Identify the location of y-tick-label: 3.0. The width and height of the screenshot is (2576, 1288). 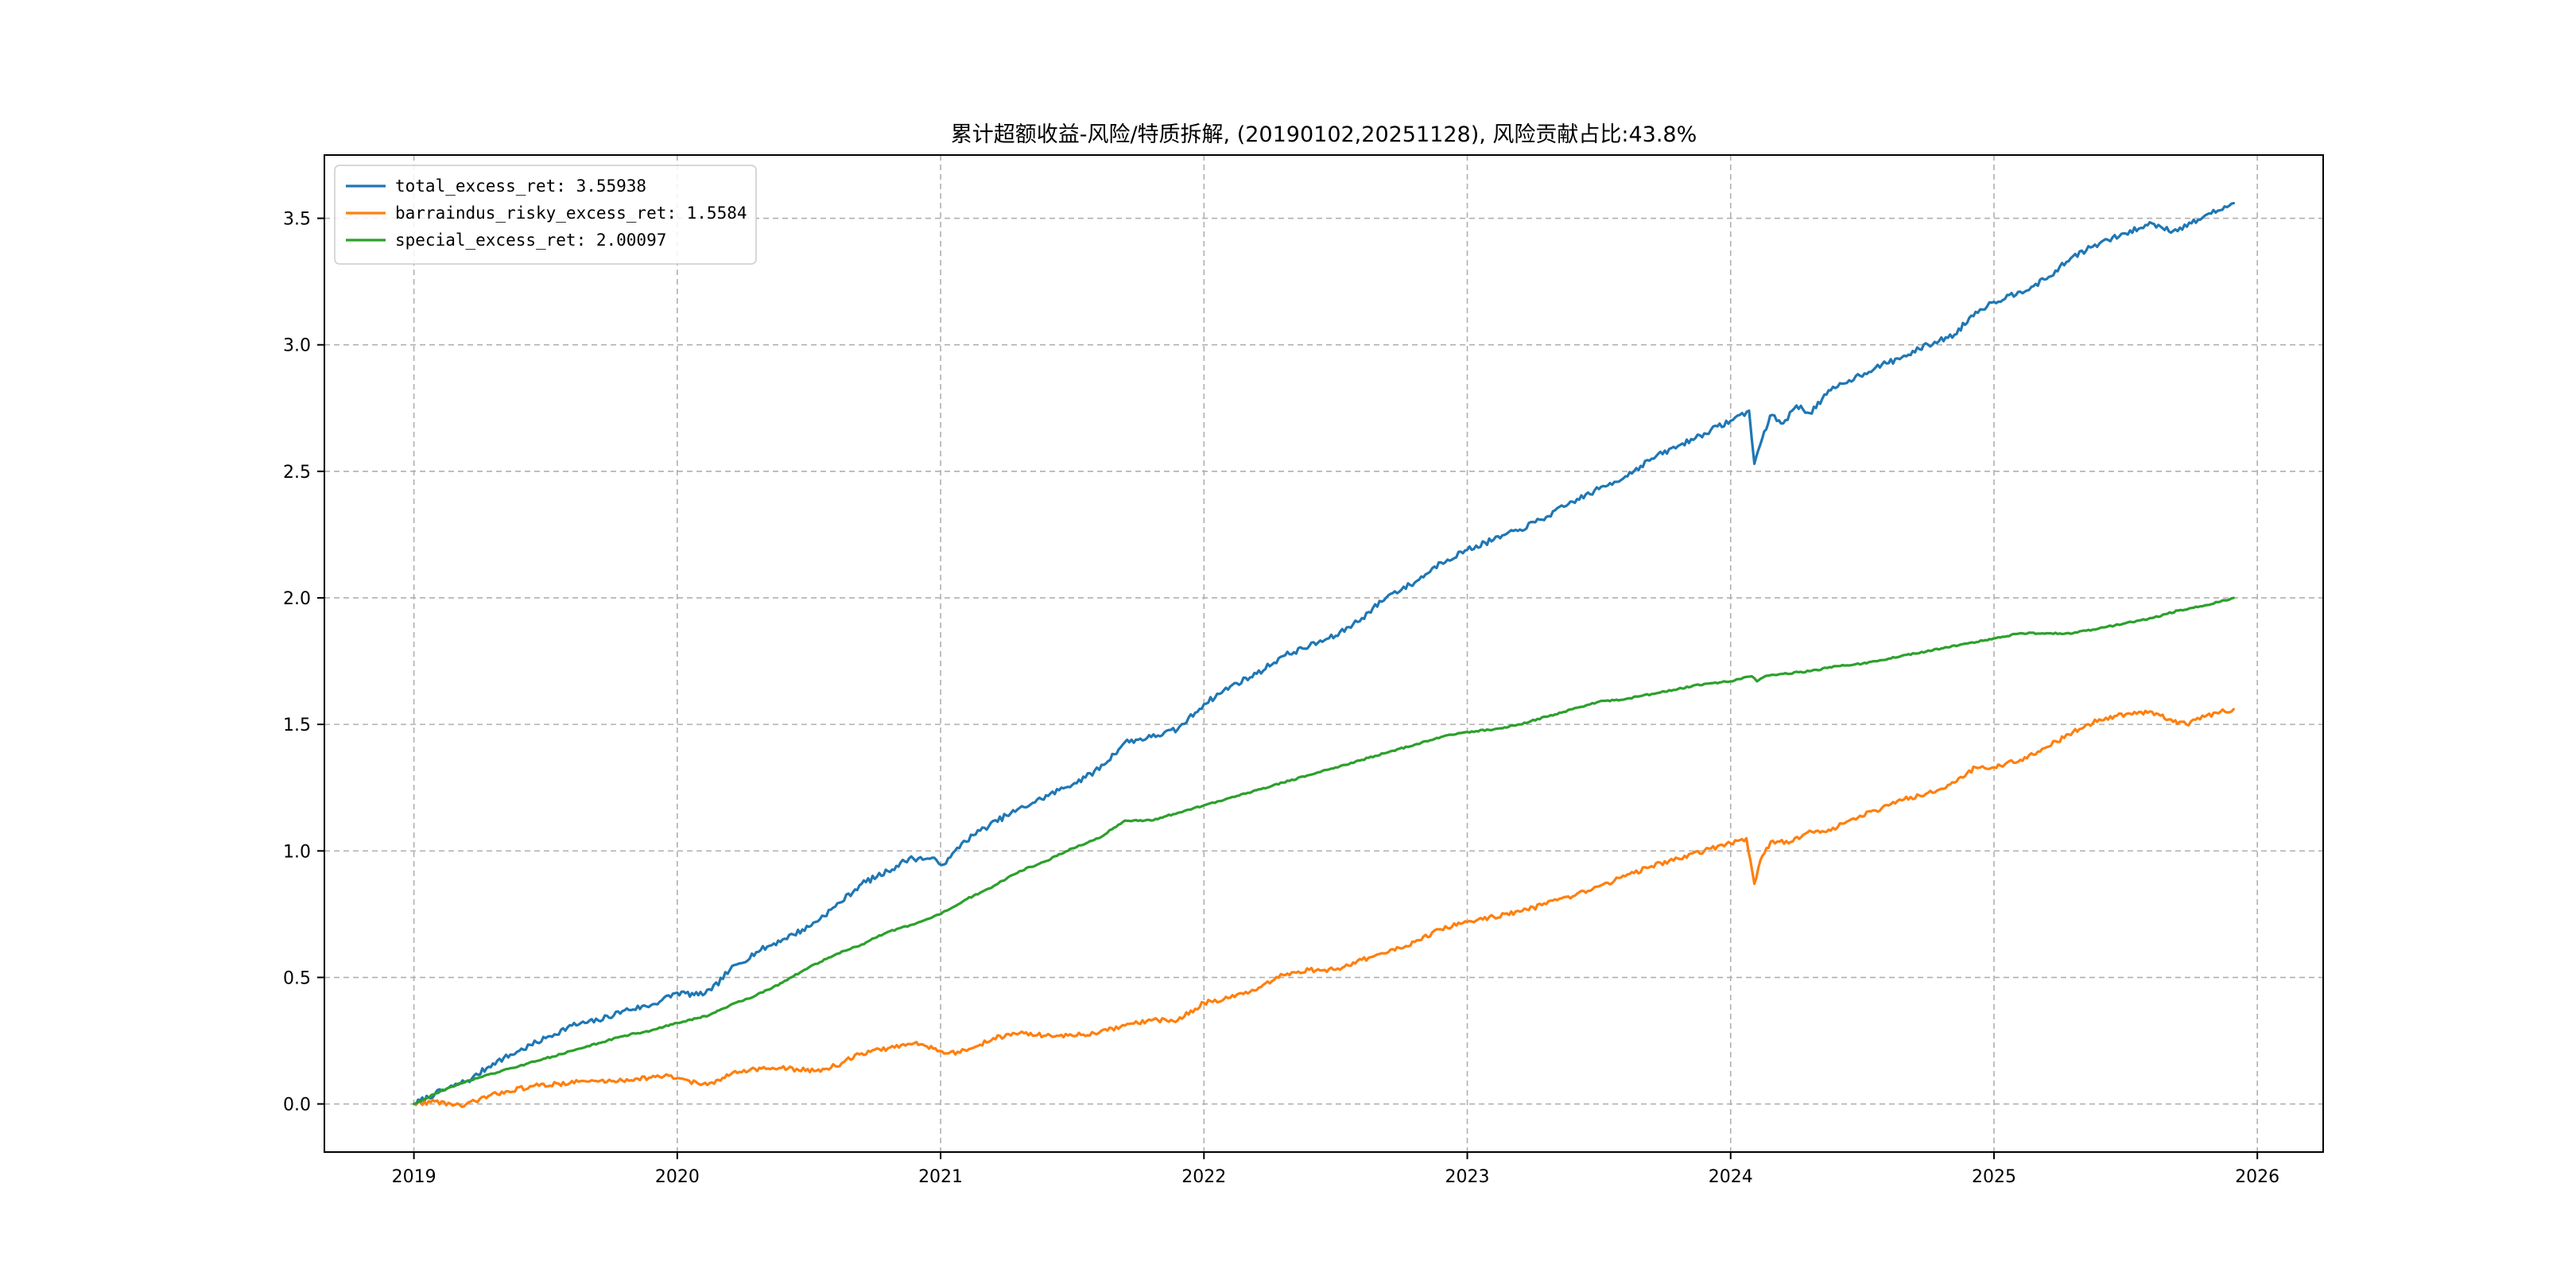
(297, 346).